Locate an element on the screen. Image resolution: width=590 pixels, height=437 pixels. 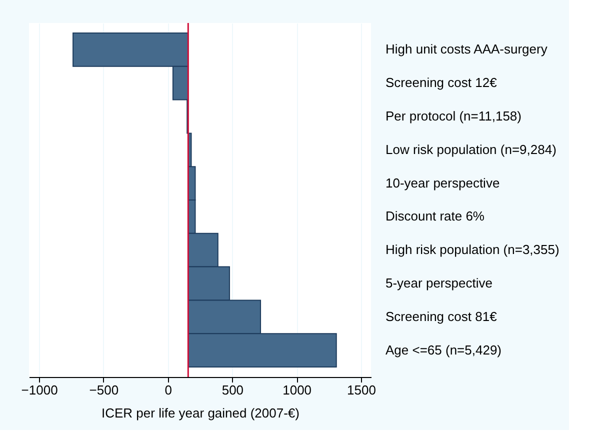
x-tick-label: 500 is located at coordinates (233, 390).